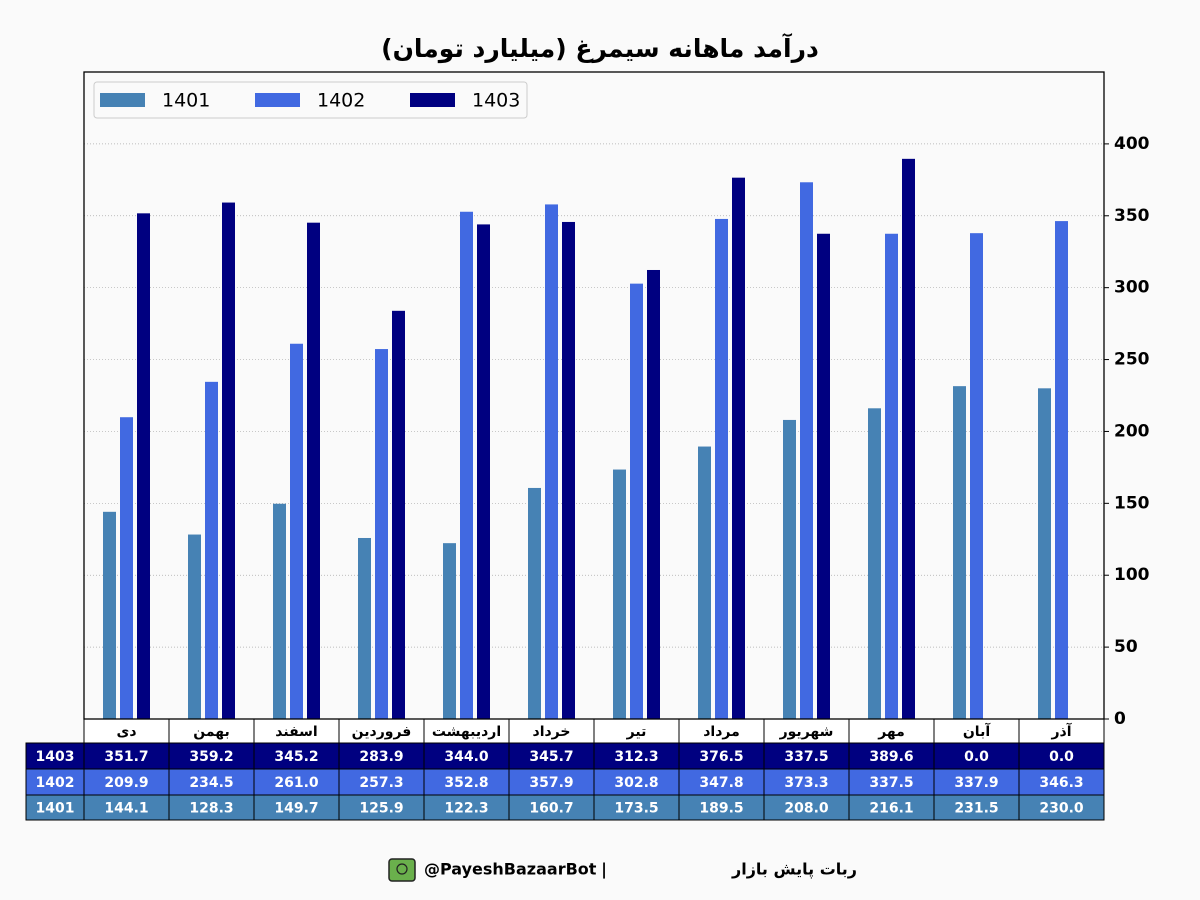 This screenshot has height=900, width=1200. What do you see at coordinates (976, 783) in the screenshot?
I see `table-value: 337.9` at bounding box center [976, 783].